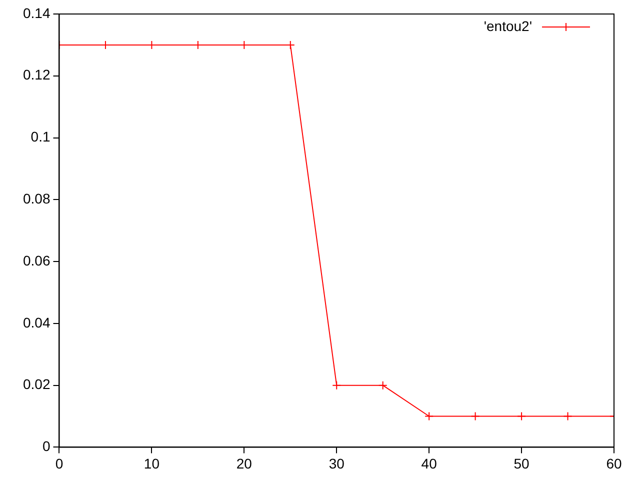  I want to click on y-tick-label: 0.06, so click(36, 260).